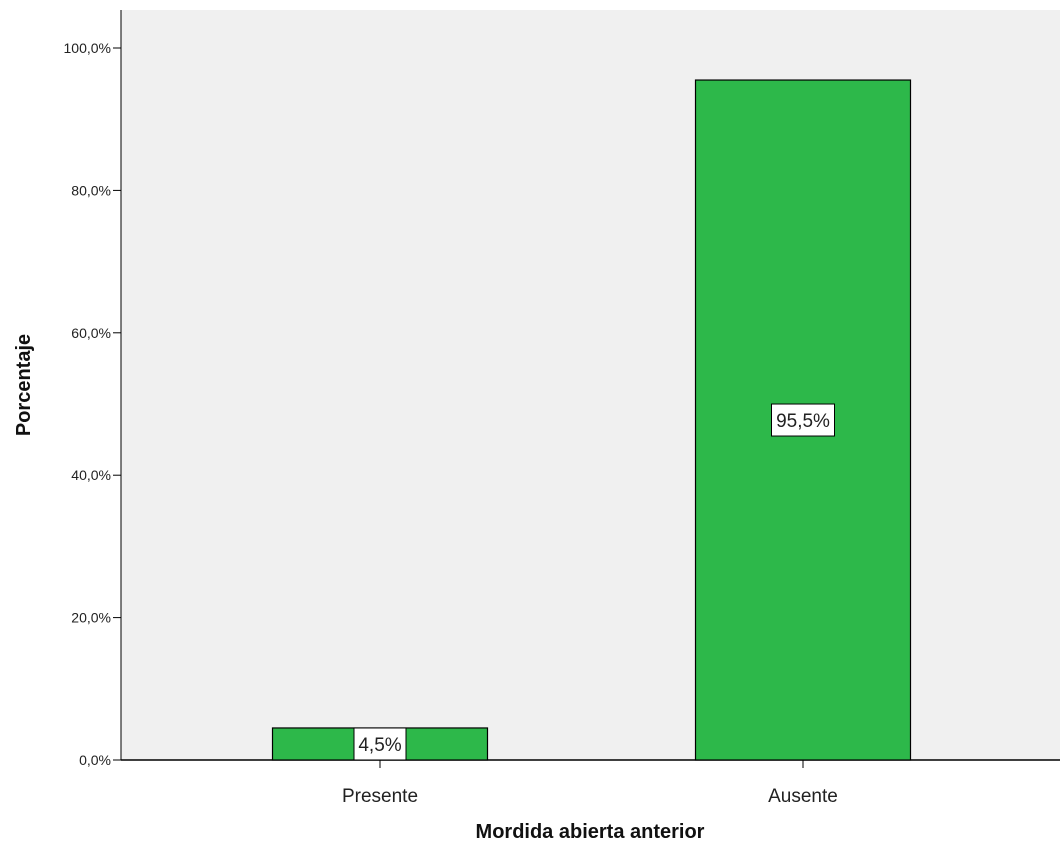  What do you see at coordinates (803, 796) in the screenshot?
I see `x-tick-label: Ausente` at bounding box center [803, 796].